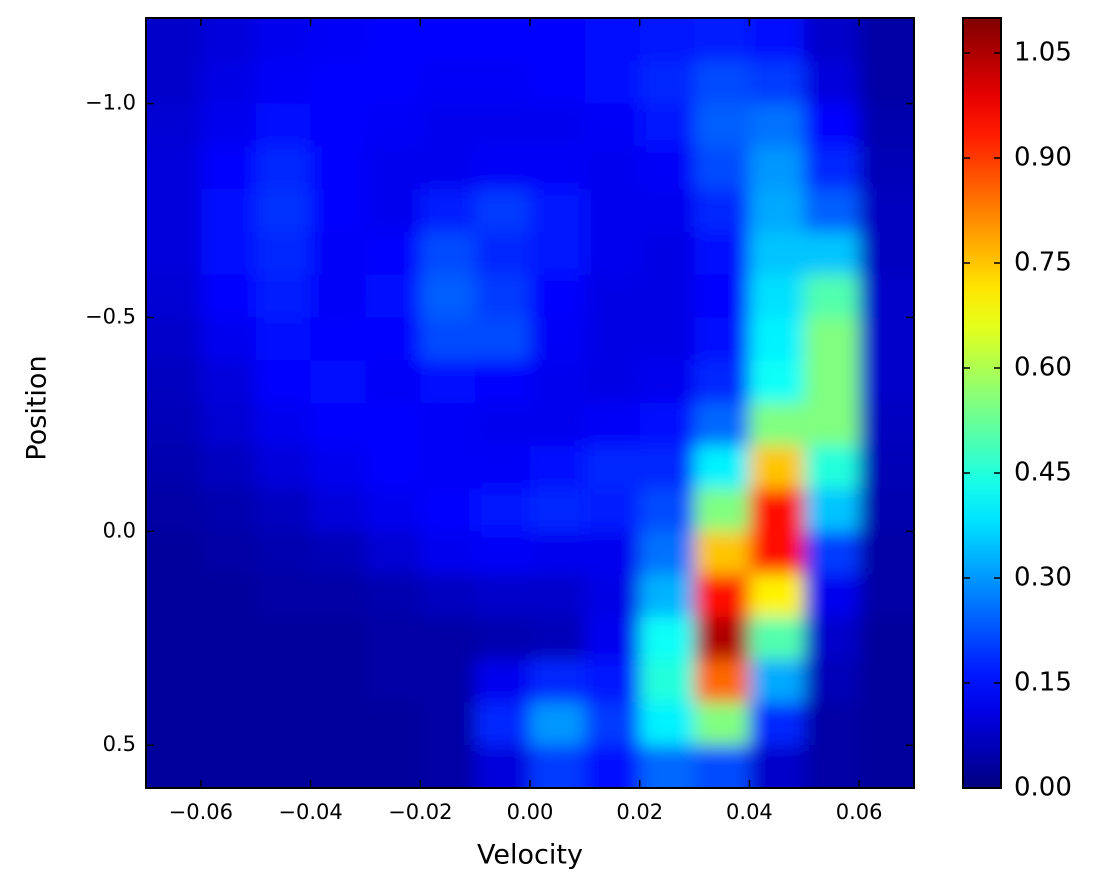 This screenshot has height=894, width=1107. I want to click on y-tick-label: 0.5, so click(119, 744).